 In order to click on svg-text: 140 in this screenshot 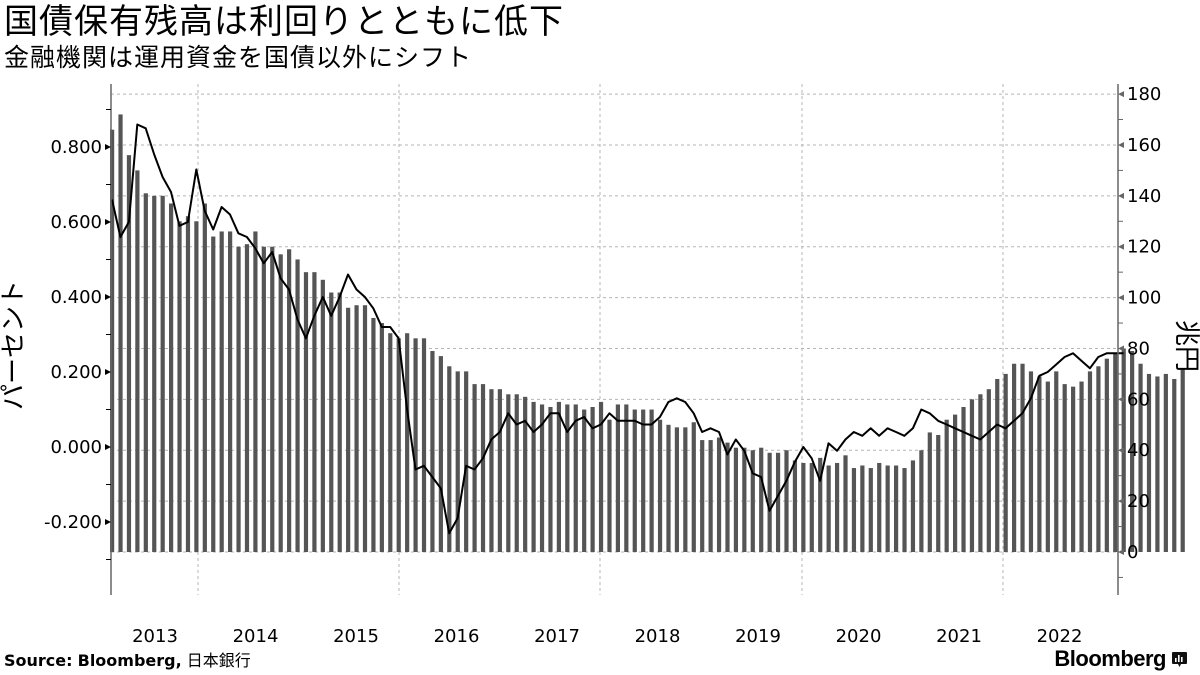, I will do `click(1144, 196)`.